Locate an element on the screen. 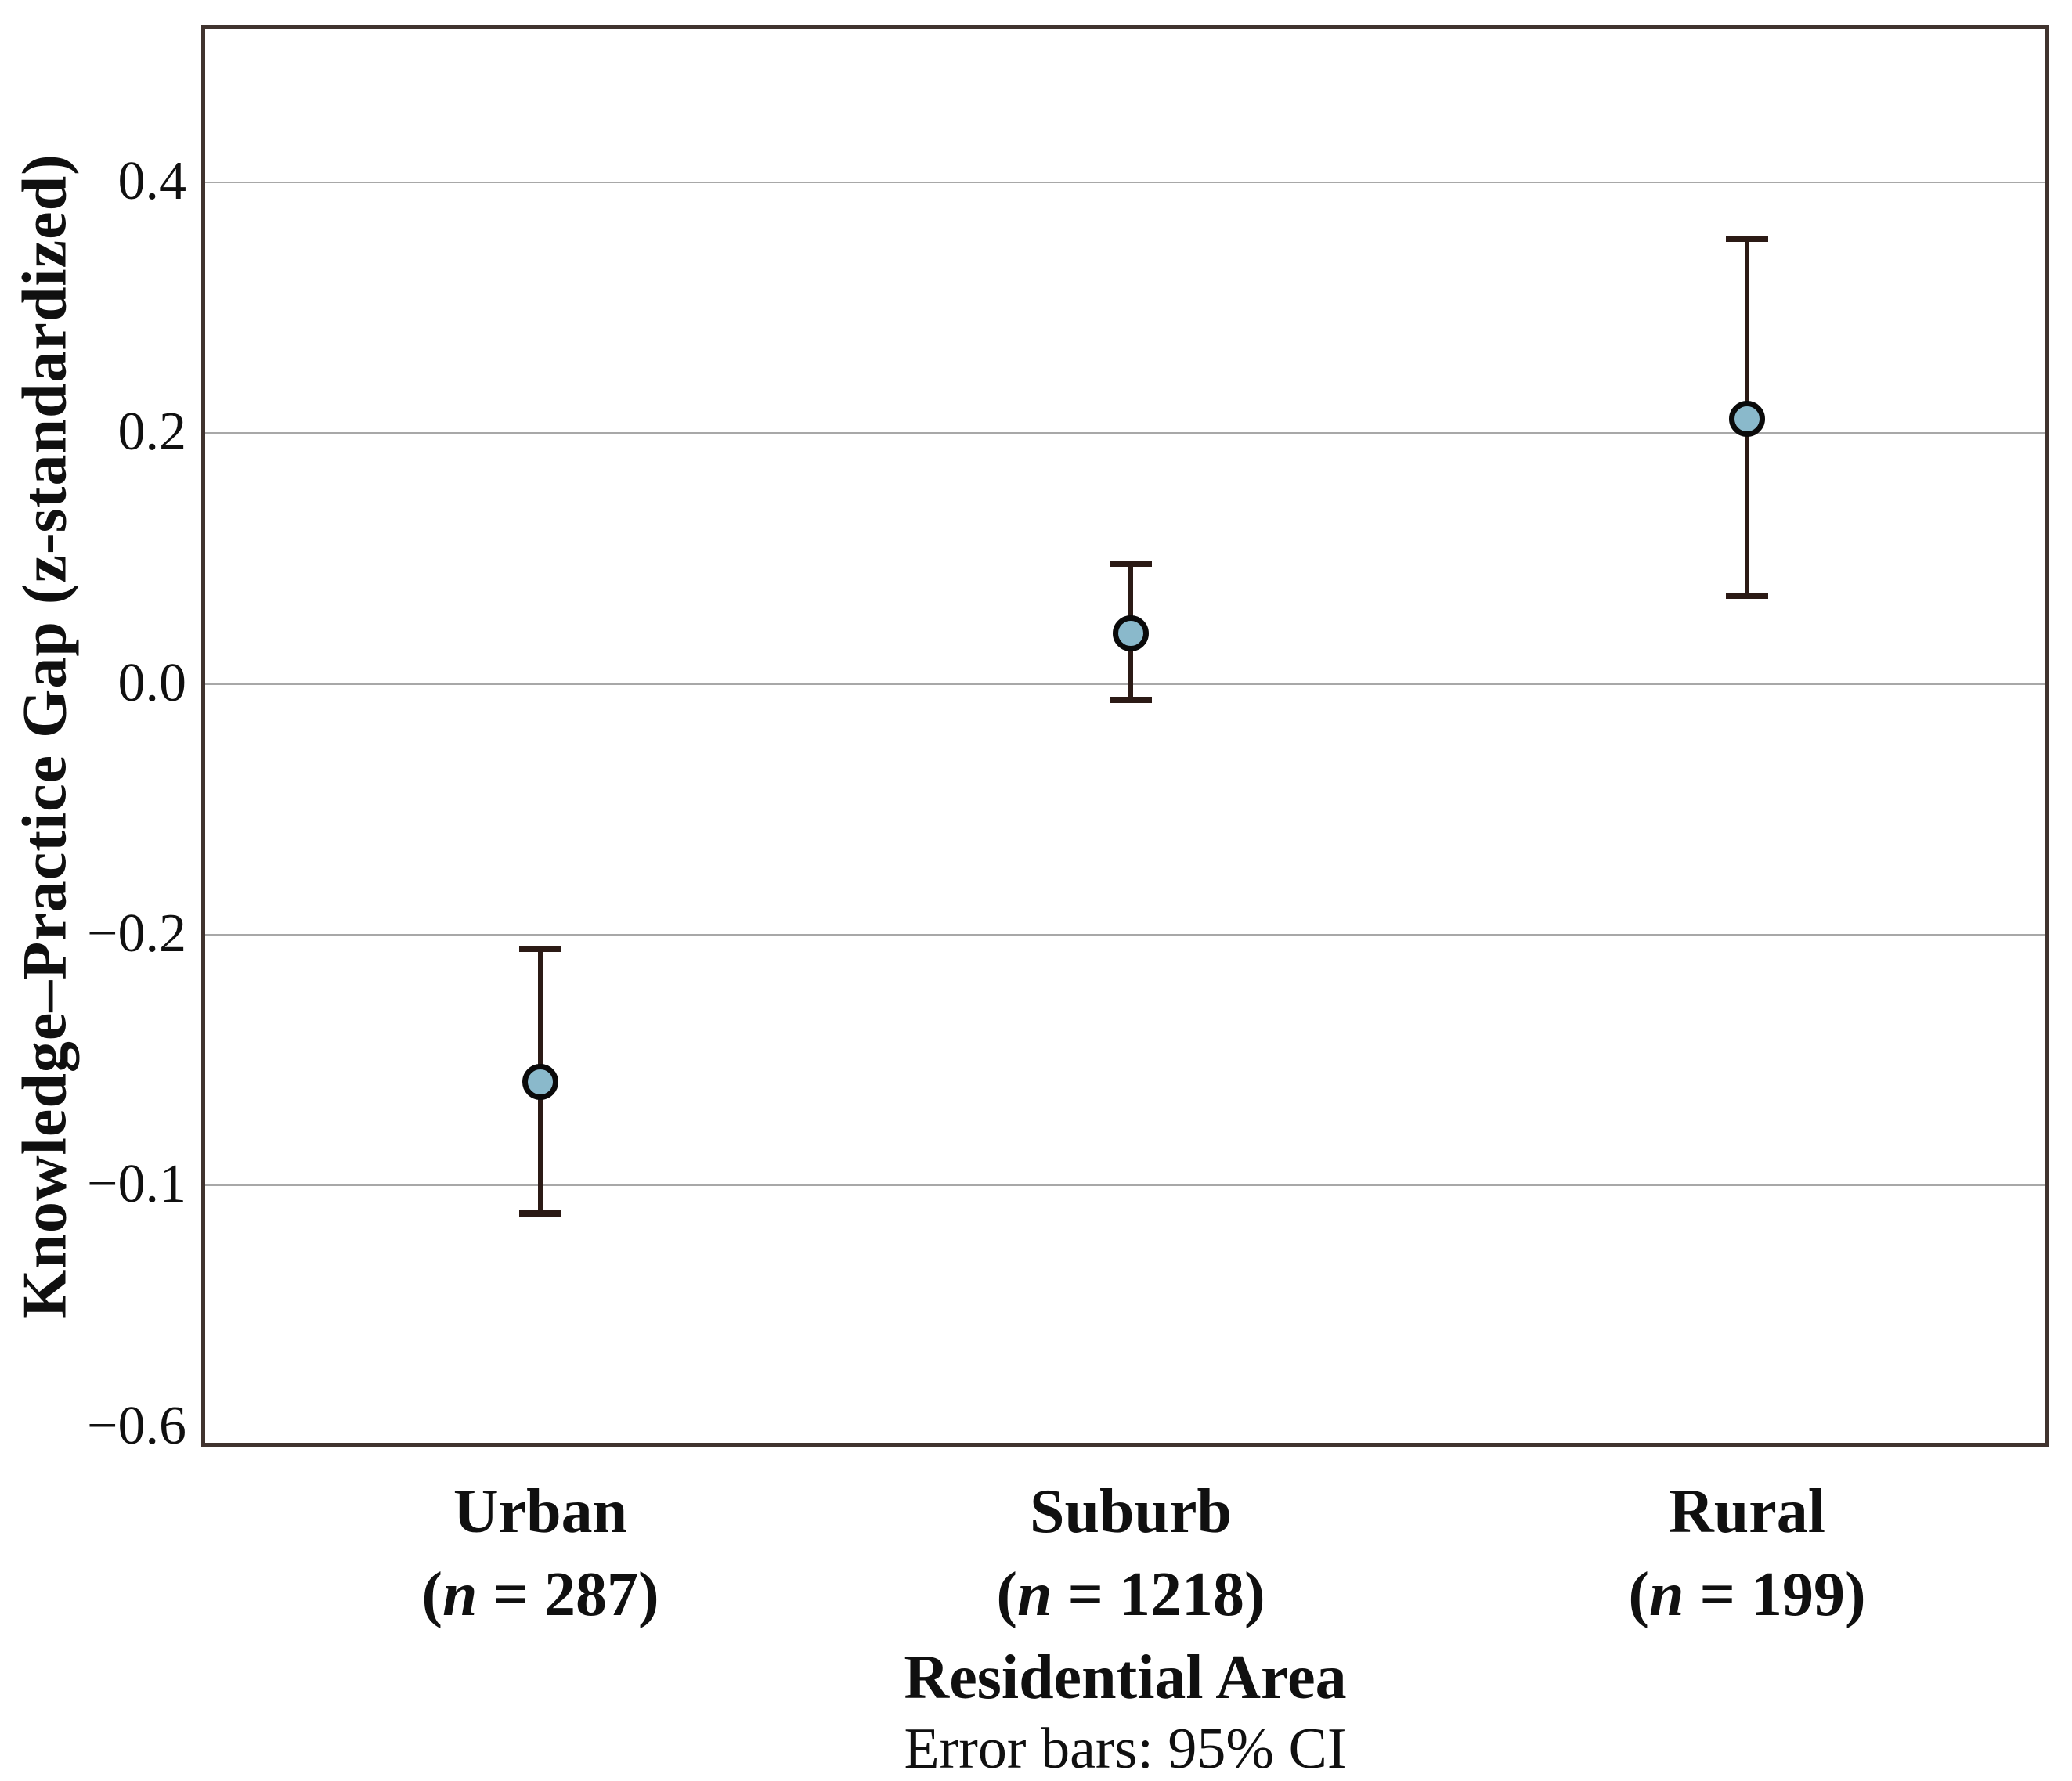 This screenshot has height=1781, width=2072. x-category-label-suburb: Suburb (n = 1218) is located at coordinates (1130, 1553).